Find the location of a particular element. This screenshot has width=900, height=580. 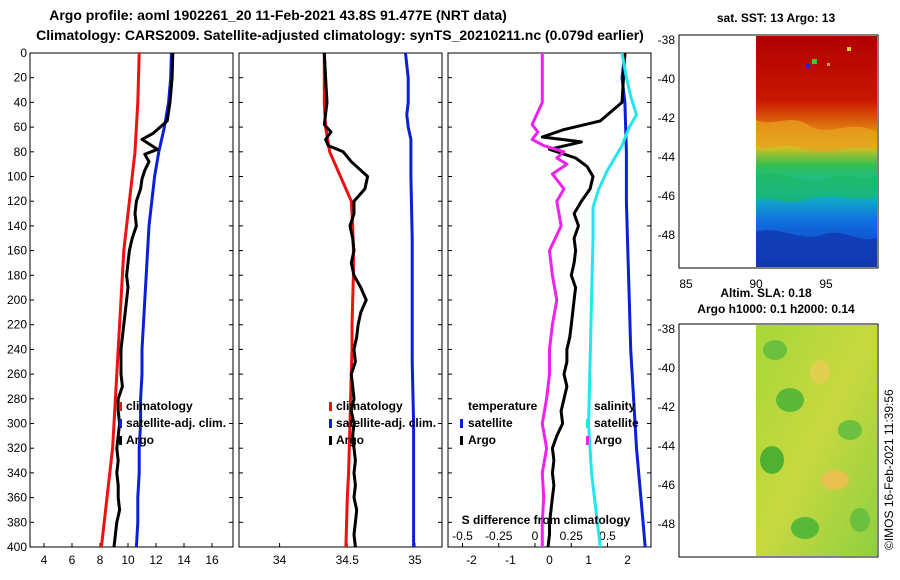

sst-map-title: sat. SST: 13 Argo: 13 is located at coordinates (776, 18).